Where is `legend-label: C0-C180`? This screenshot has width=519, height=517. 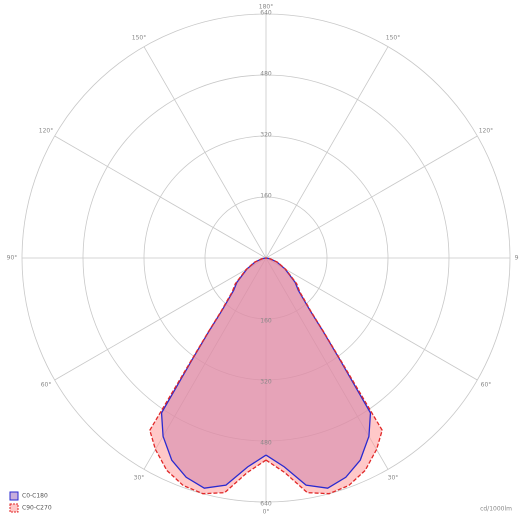
legend-label: C0-C180 is located at coordinates (35, 496).